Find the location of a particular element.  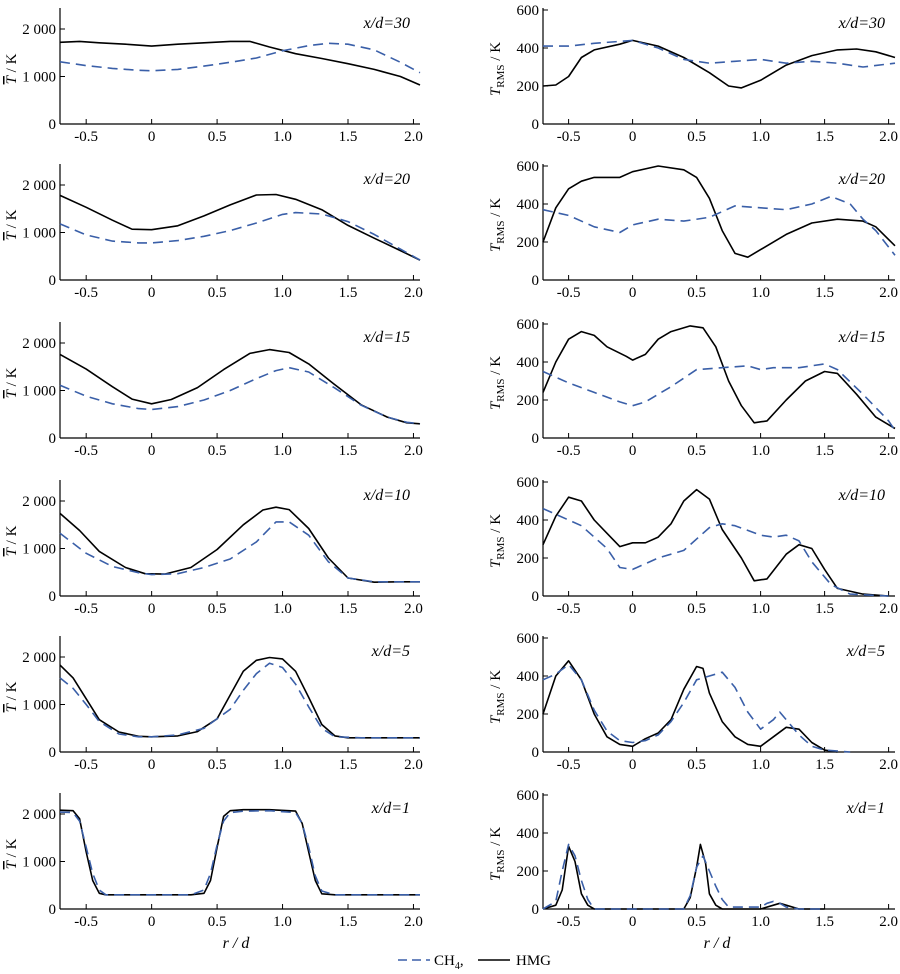

x-axis-label-left-text: r / d is located at coordinates (237, 943).